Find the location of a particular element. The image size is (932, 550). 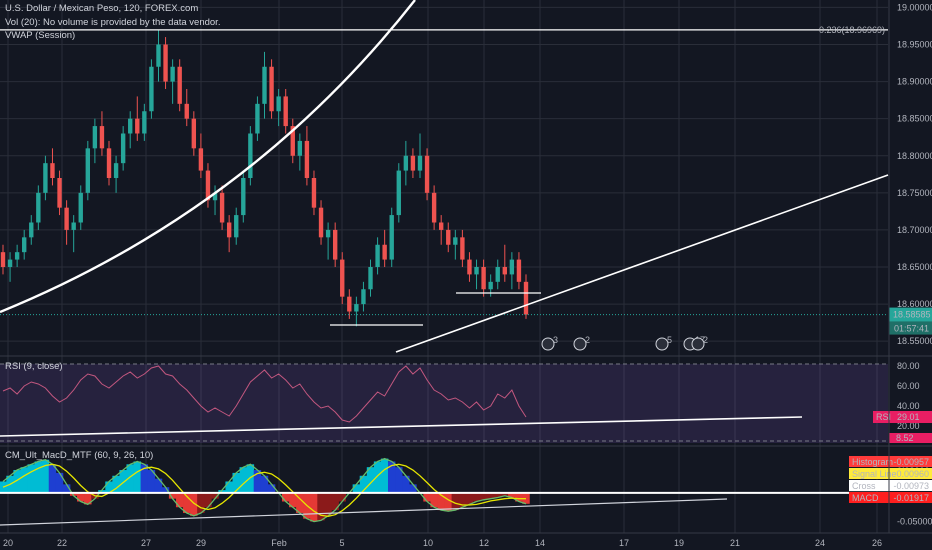

event-count: 2 is located at coordinates (705, 340).